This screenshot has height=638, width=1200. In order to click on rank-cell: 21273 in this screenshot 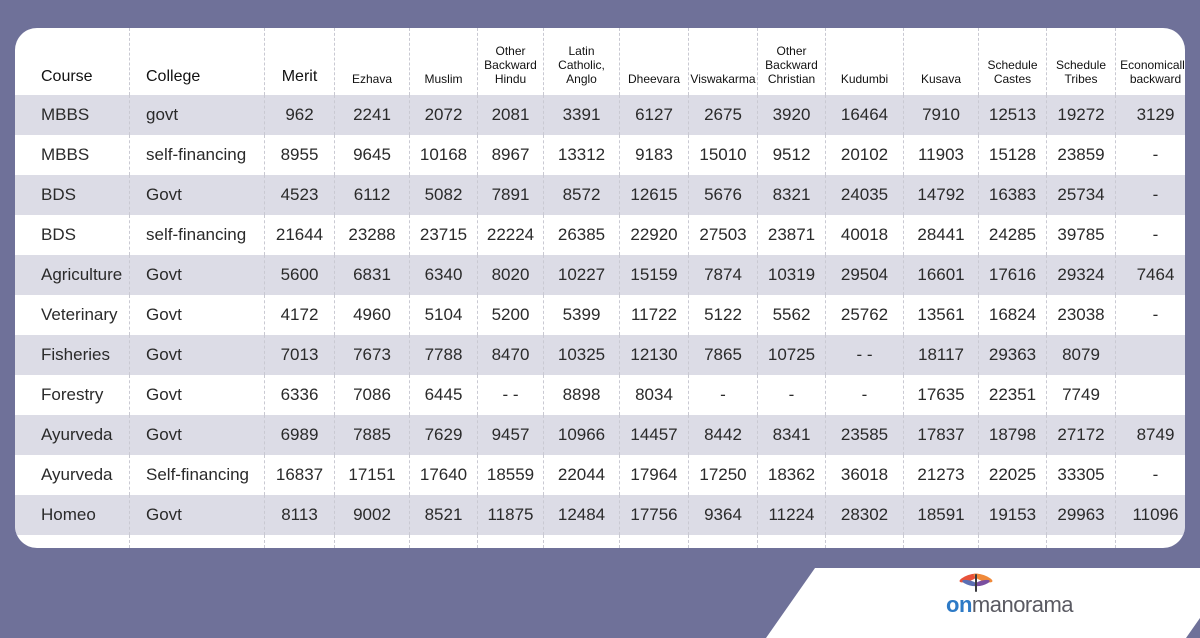, I will do `click(941, 475)`.